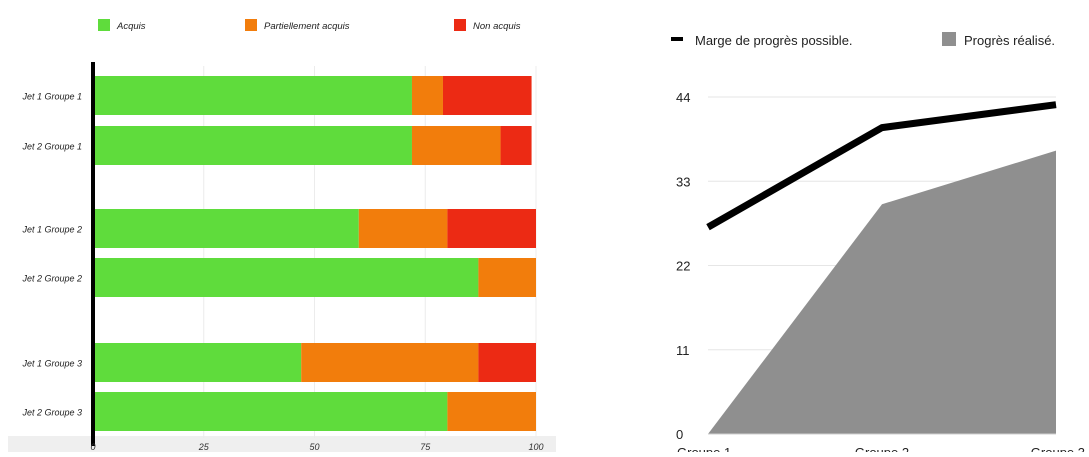  I want to click on x-tick-label: 25, so click(204, 447).